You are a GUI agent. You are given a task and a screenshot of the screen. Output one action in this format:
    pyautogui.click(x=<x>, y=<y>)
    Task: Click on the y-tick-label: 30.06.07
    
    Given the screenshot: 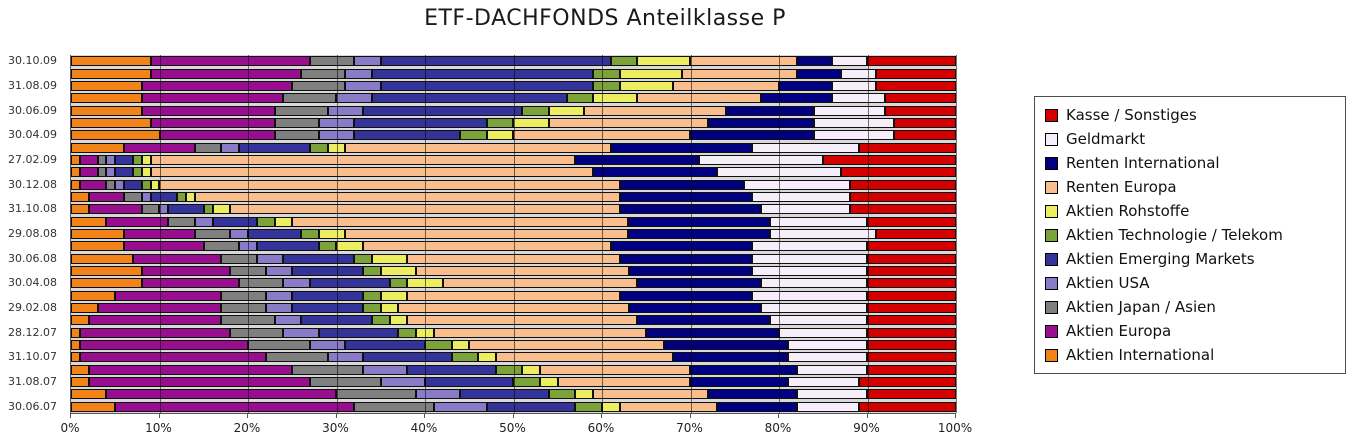 What is the action you would take?
    pyautogui.click(x=32, y=406)
    